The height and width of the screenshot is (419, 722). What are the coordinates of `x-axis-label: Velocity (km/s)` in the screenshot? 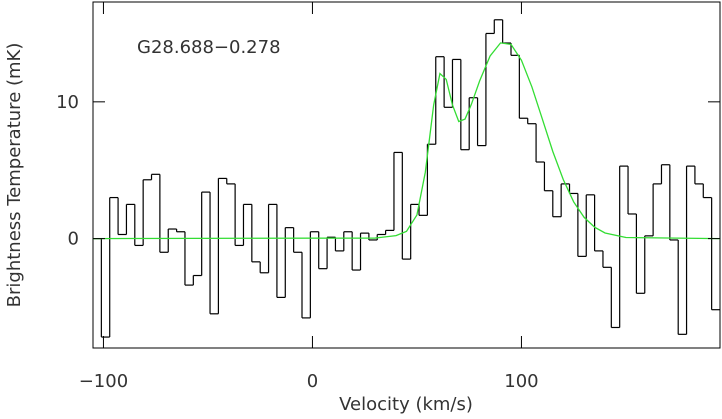 It's located at (406, 404).